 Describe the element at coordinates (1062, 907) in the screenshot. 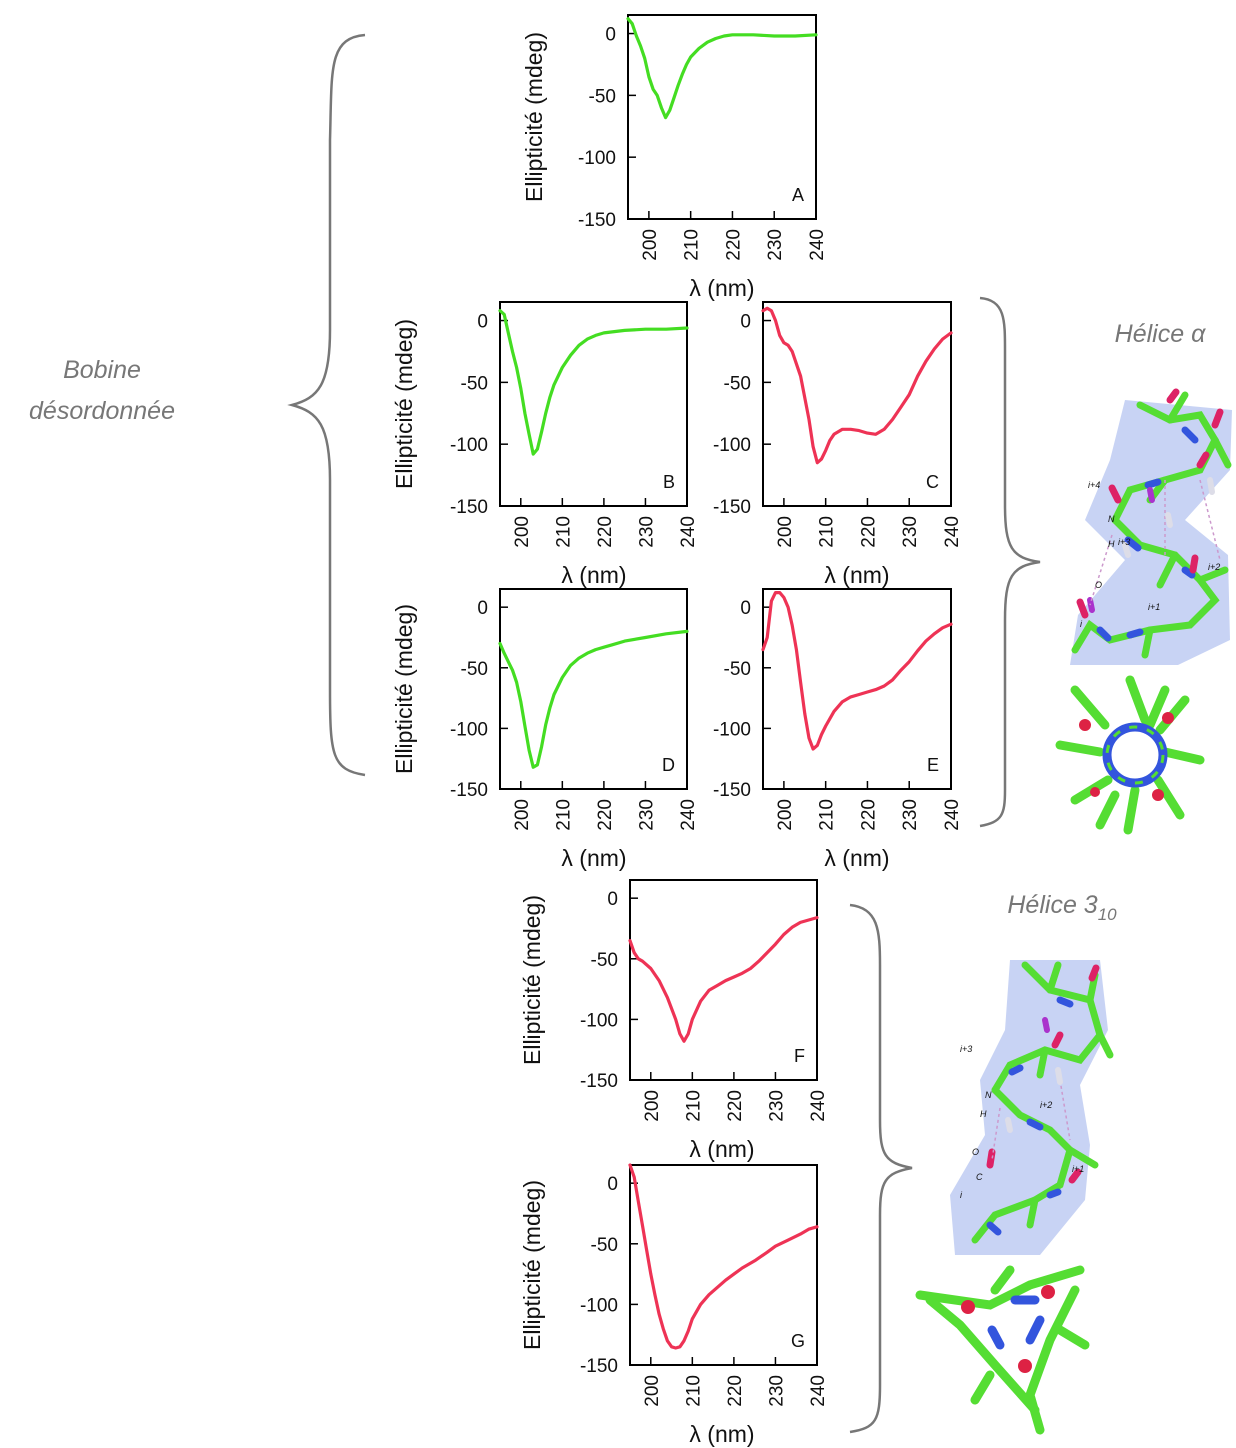

I see `helix310-label: Hélice 310` at that location.